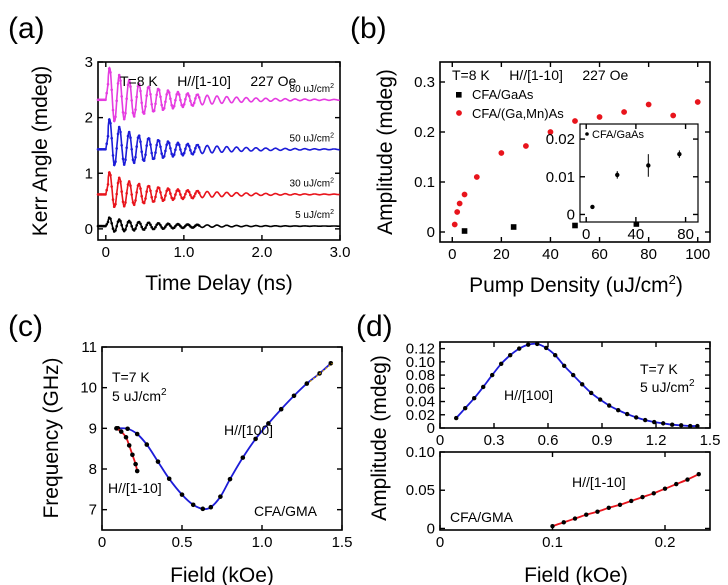 This screenshot has height=585, width=728. I want to click on panel-b-inset-ytick-label: 0.02, so click(560, 139).